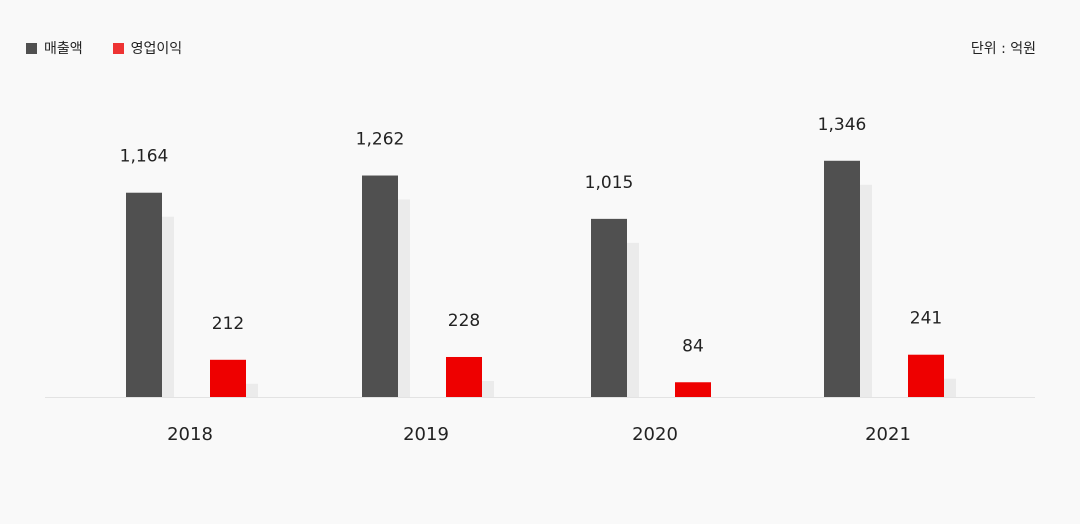 This screenshot has width=1080, height=524. Describe the element at coordinates (190, 434) in the screenshot. I see `x-tick-label-2018: 2018` at that location.